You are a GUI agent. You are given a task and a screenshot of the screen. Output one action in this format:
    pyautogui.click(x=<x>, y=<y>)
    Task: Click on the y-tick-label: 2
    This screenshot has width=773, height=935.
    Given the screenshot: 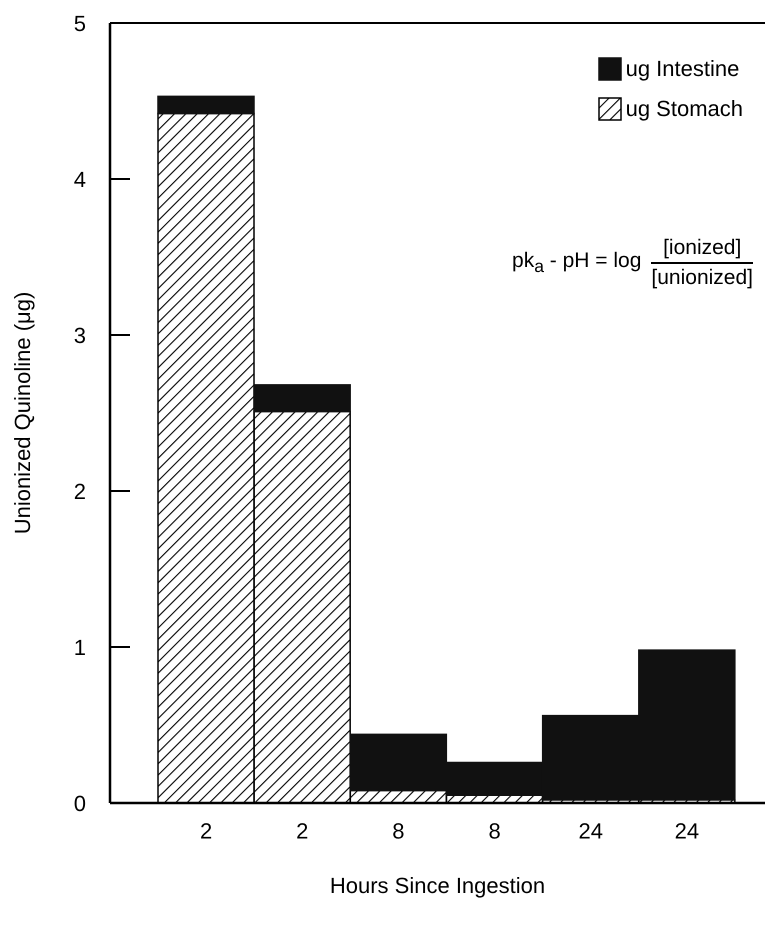 What is the action you would take?
    pyautogui.click(x=80, y=491)
    